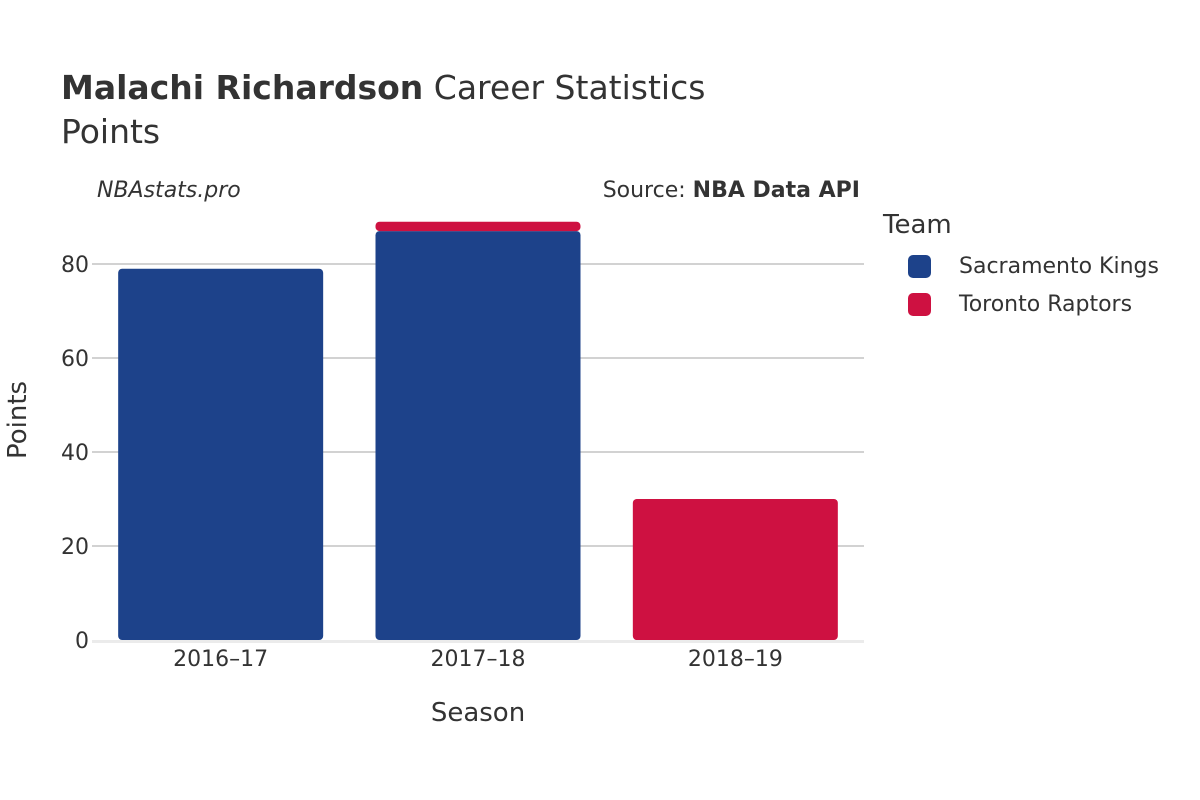 This screenshot has width=1200, height=800. I want to click on legend-label: Toronto Raptors, so click(1046, 304).